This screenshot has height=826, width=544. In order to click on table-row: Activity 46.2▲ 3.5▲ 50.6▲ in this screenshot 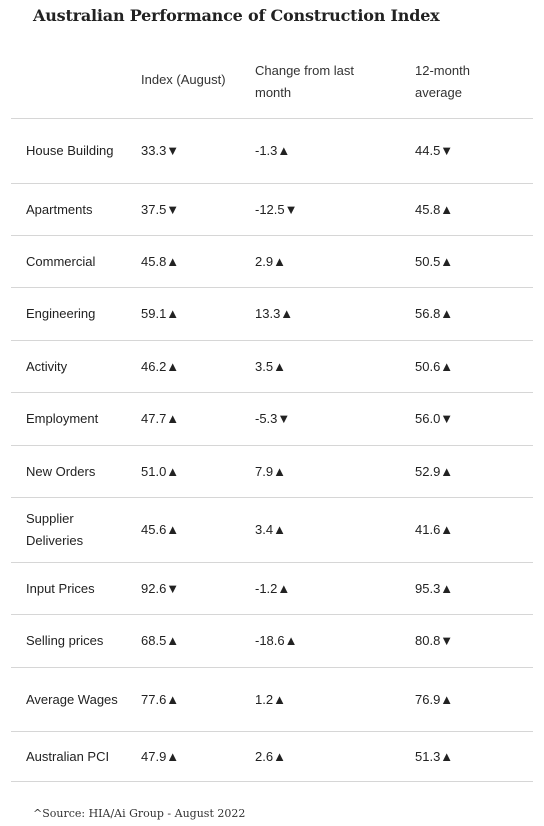, I will do `click(272, 367)`.